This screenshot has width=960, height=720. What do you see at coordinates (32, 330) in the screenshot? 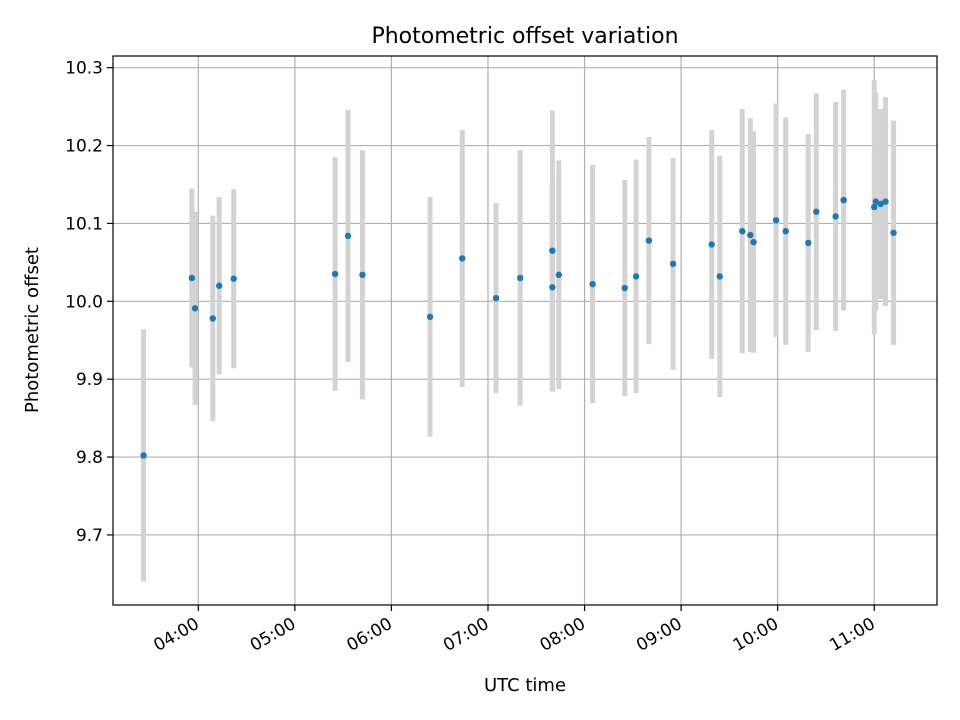
I see `y-axis-label: Photometric offset` at bounding box center [32, 330].